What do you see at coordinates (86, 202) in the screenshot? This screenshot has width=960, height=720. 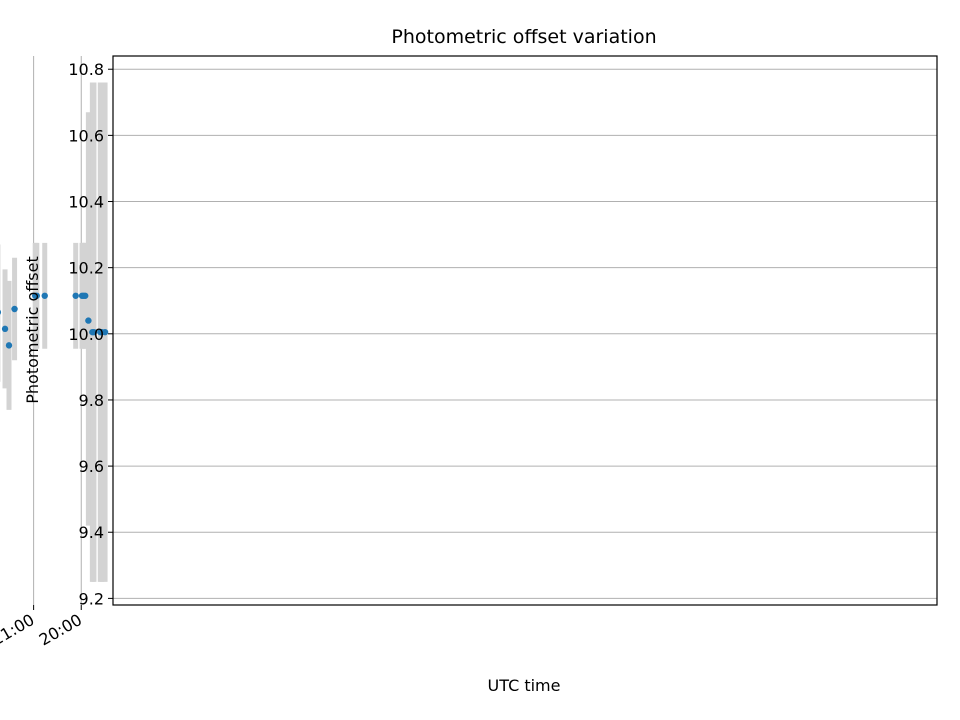 I see `y-tick-label: 10.4` at bounding box center [86, 202].